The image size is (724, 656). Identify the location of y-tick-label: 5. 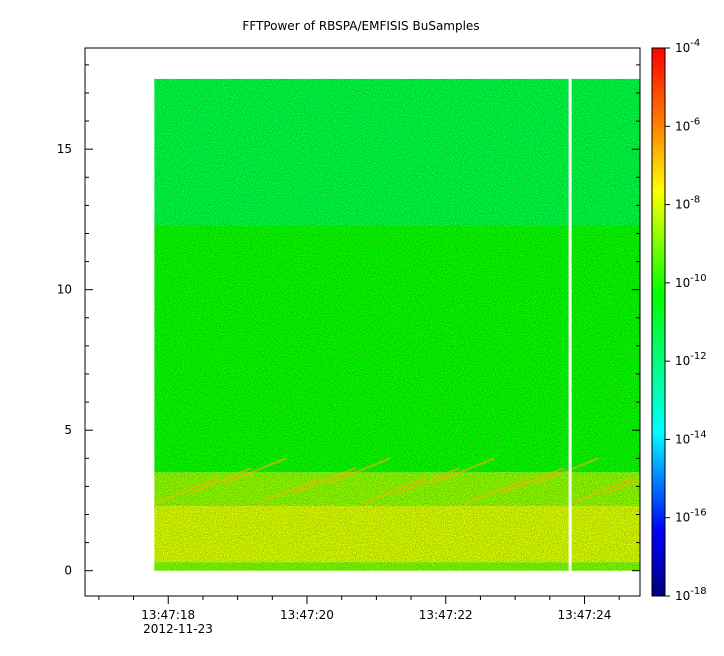
(68, 430).